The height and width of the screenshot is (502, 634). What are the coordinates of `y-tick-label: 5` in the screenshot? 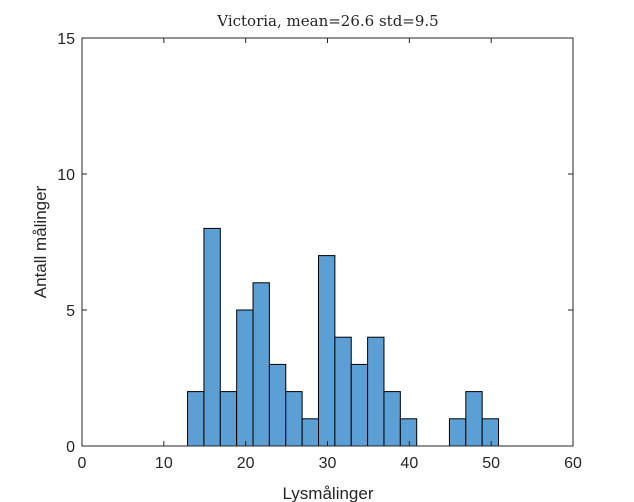 It's located at (70, 311).